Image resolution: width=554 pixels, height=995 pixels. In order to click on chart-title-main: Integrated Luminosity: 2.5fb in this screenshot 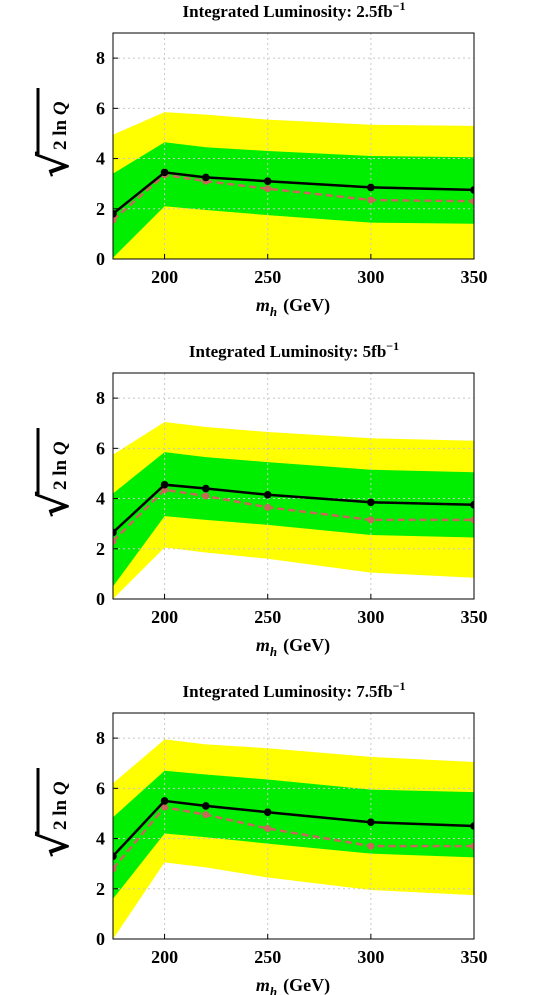, I will do `click(288, 11)`.